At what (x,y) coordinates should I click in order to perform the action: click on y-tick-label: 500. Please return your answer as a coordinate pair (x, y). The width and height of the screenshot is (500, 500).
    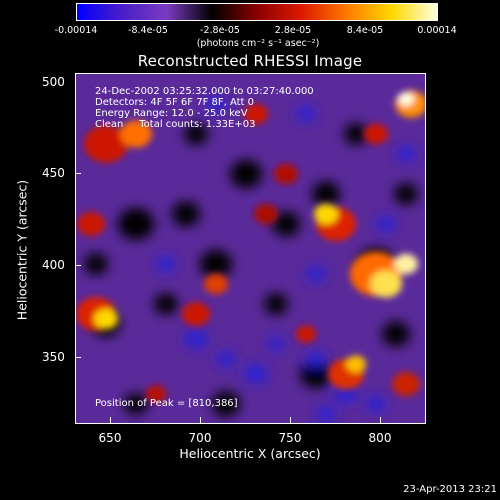
    Looking at the image, I should click on (53, 82).